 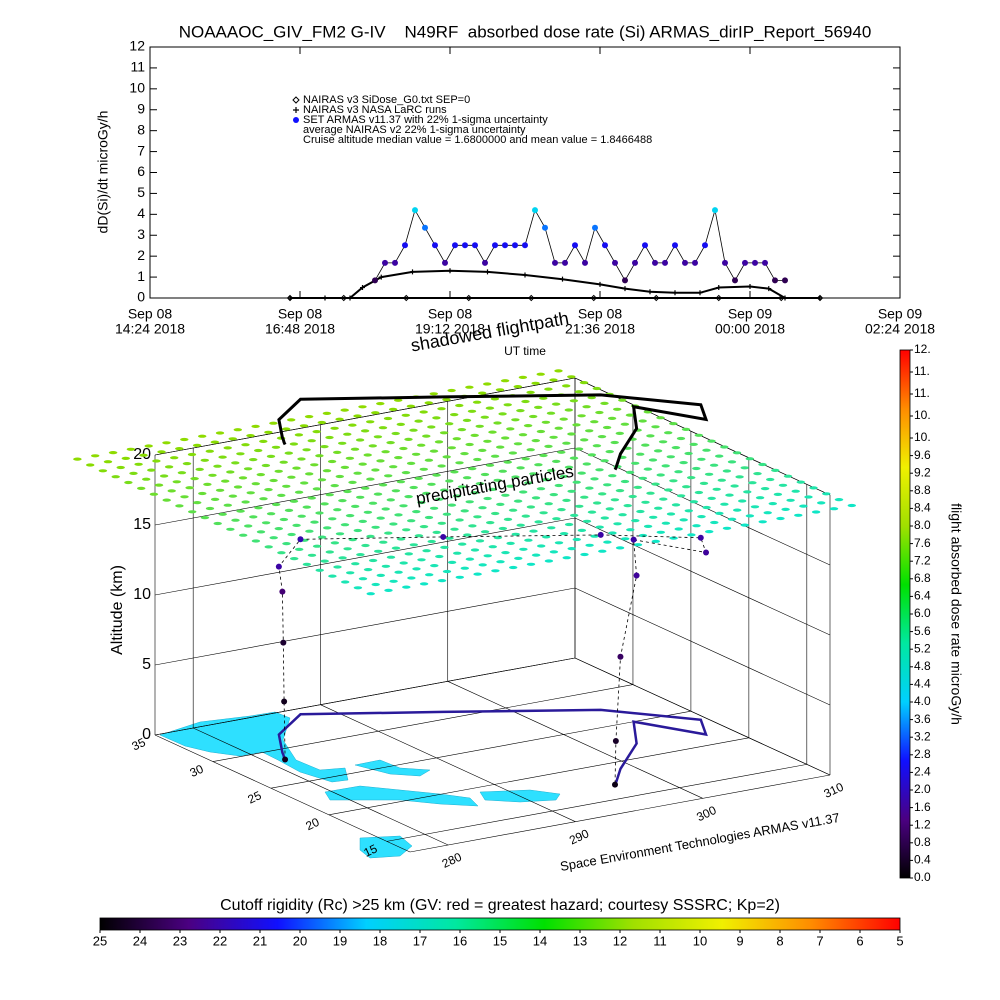 I want to click on y-axis-label: dD(Si)/dt microGy/h, so click(x=103, y=172).